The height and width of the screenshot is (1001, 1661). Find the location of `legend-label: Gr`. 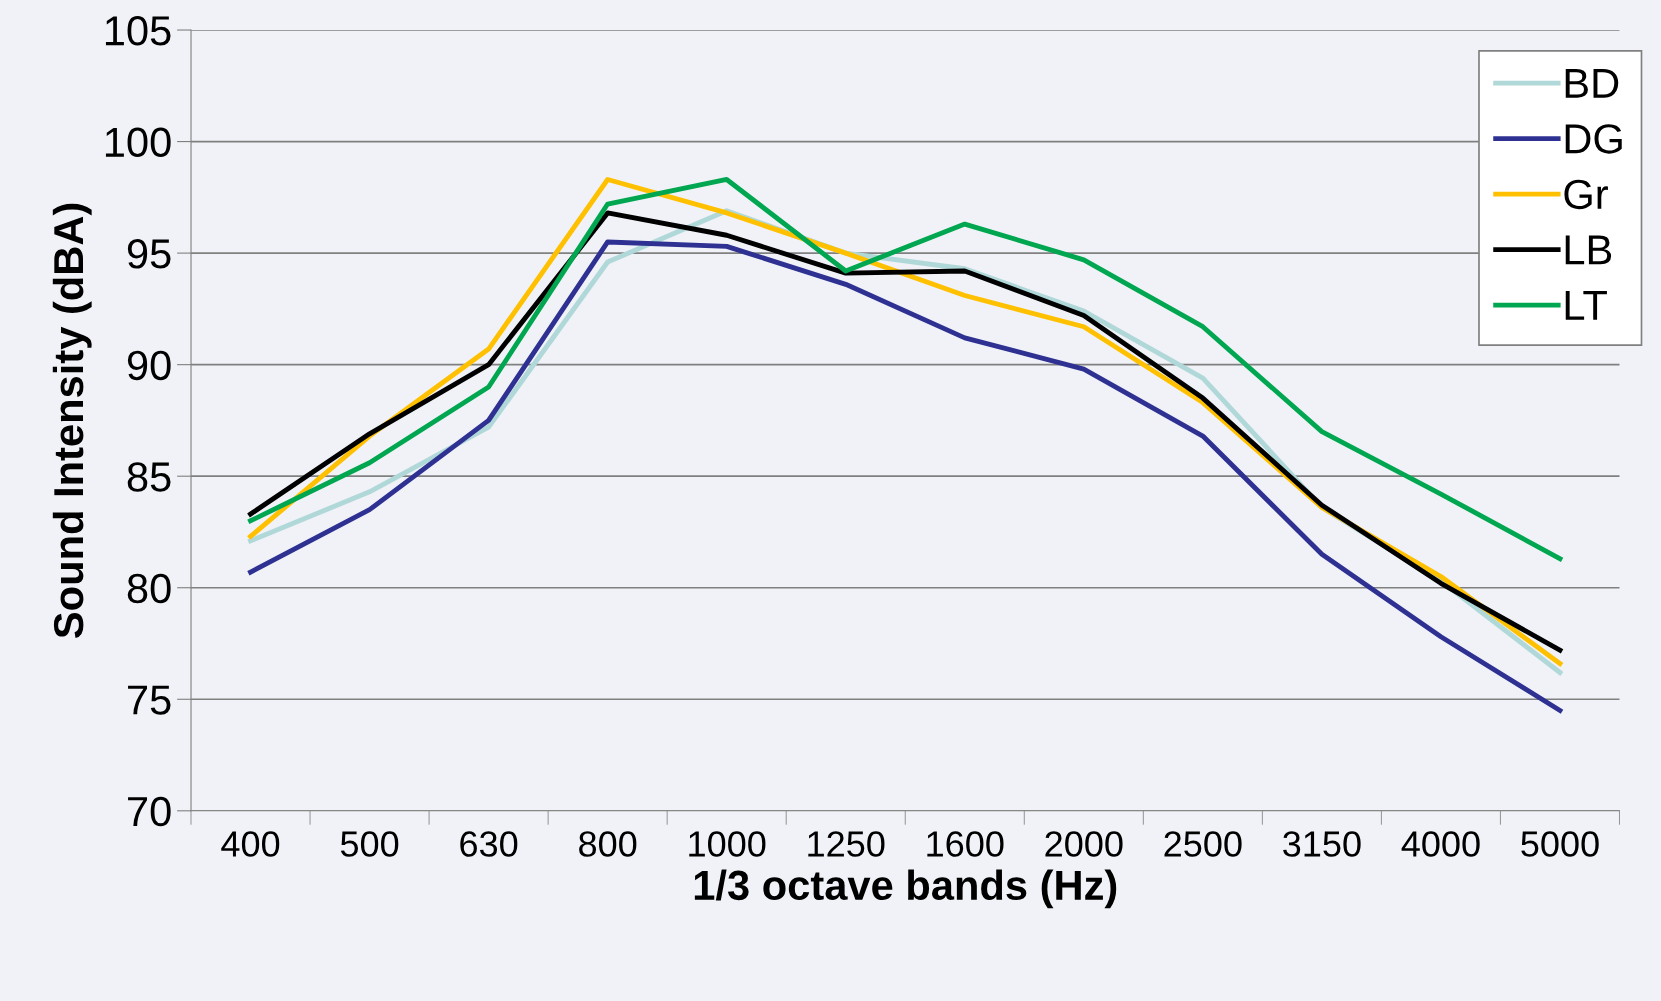

legend-label: Gr is located at coordinates (1586, 194).